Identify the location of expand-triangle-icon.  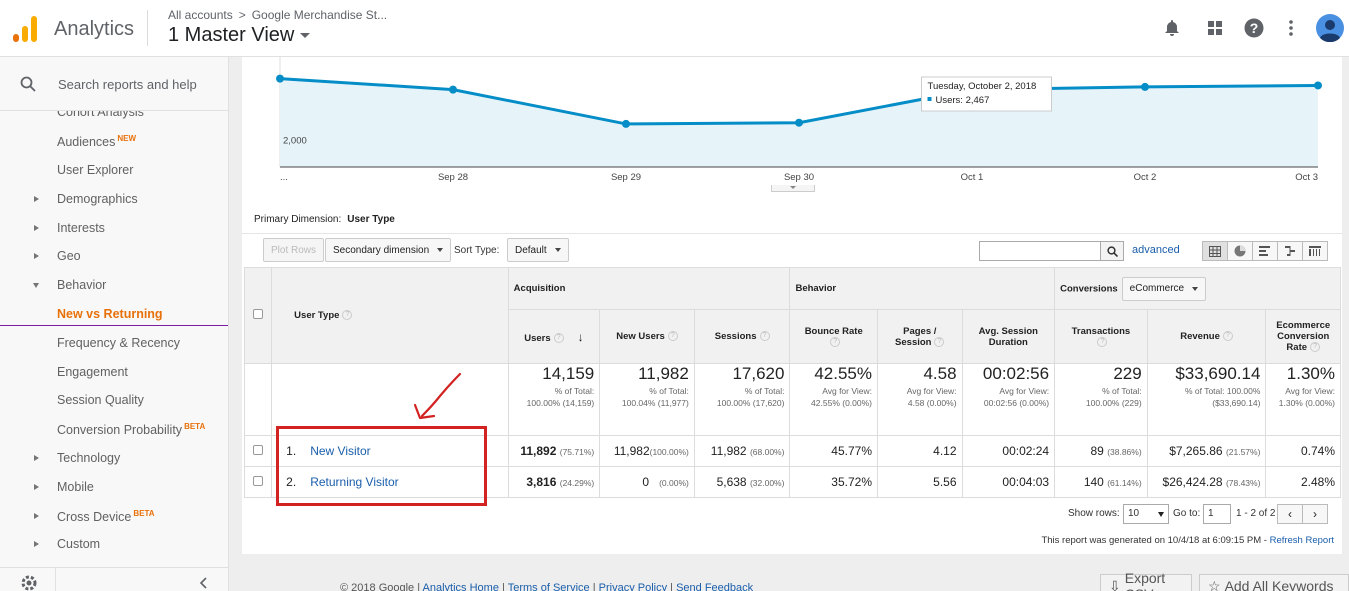
(36, 228).